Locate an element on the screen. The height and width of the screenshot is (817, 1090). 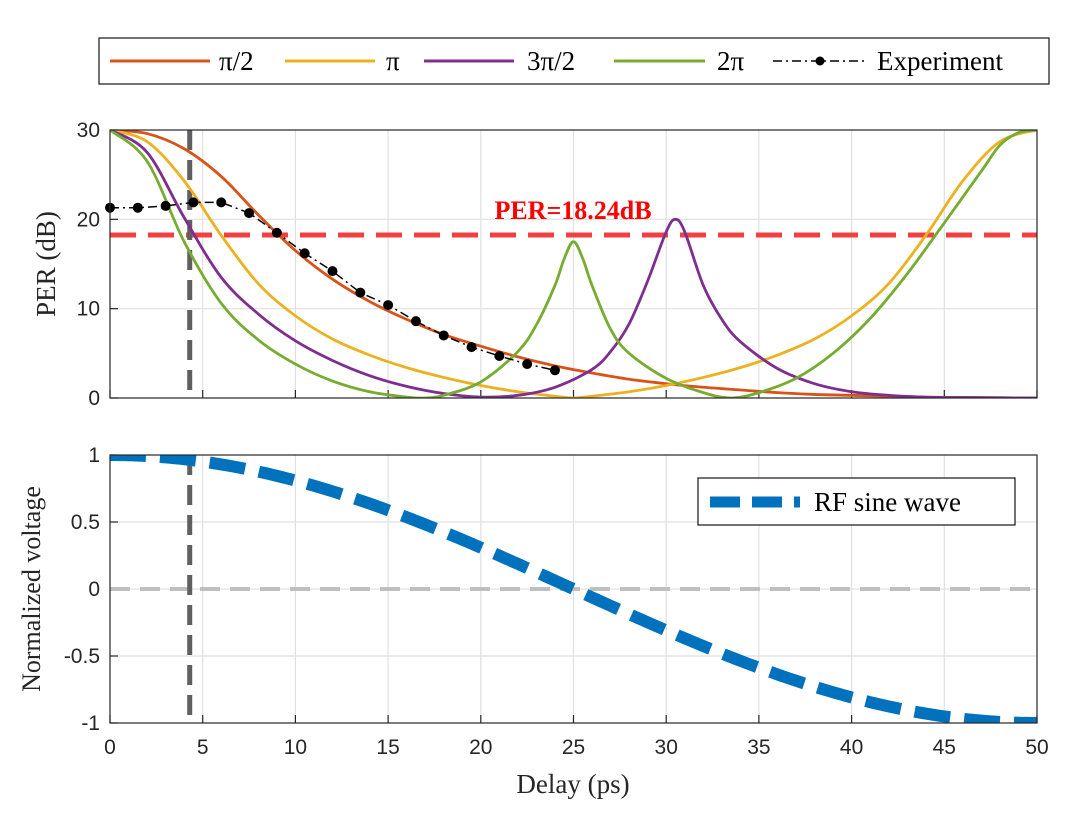
bottom-y-tick-label: 0 is located at coordinates (94, 589).